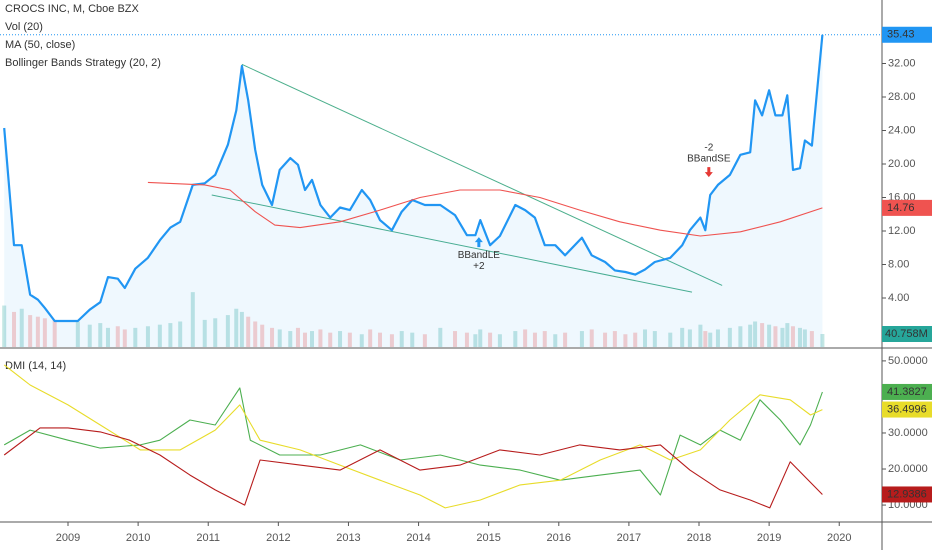 The width and height of the screenshot is (932, 550). What do you see at coordinates (898, 264) in the screenshot?
I see `y-tick-label: 8.00` at bounding box center [898, 264].